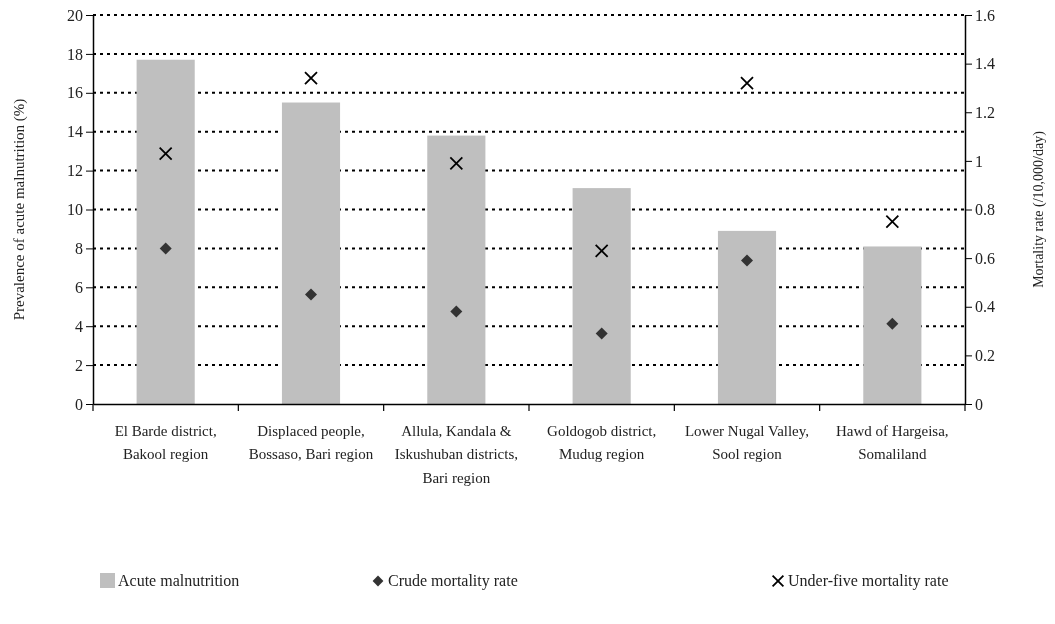 The image size is (1055, 624). What do you see at coordinates (79, 326) in the screenshot?
I see `y-tick-label: 4` at bounding box center [79, 326].